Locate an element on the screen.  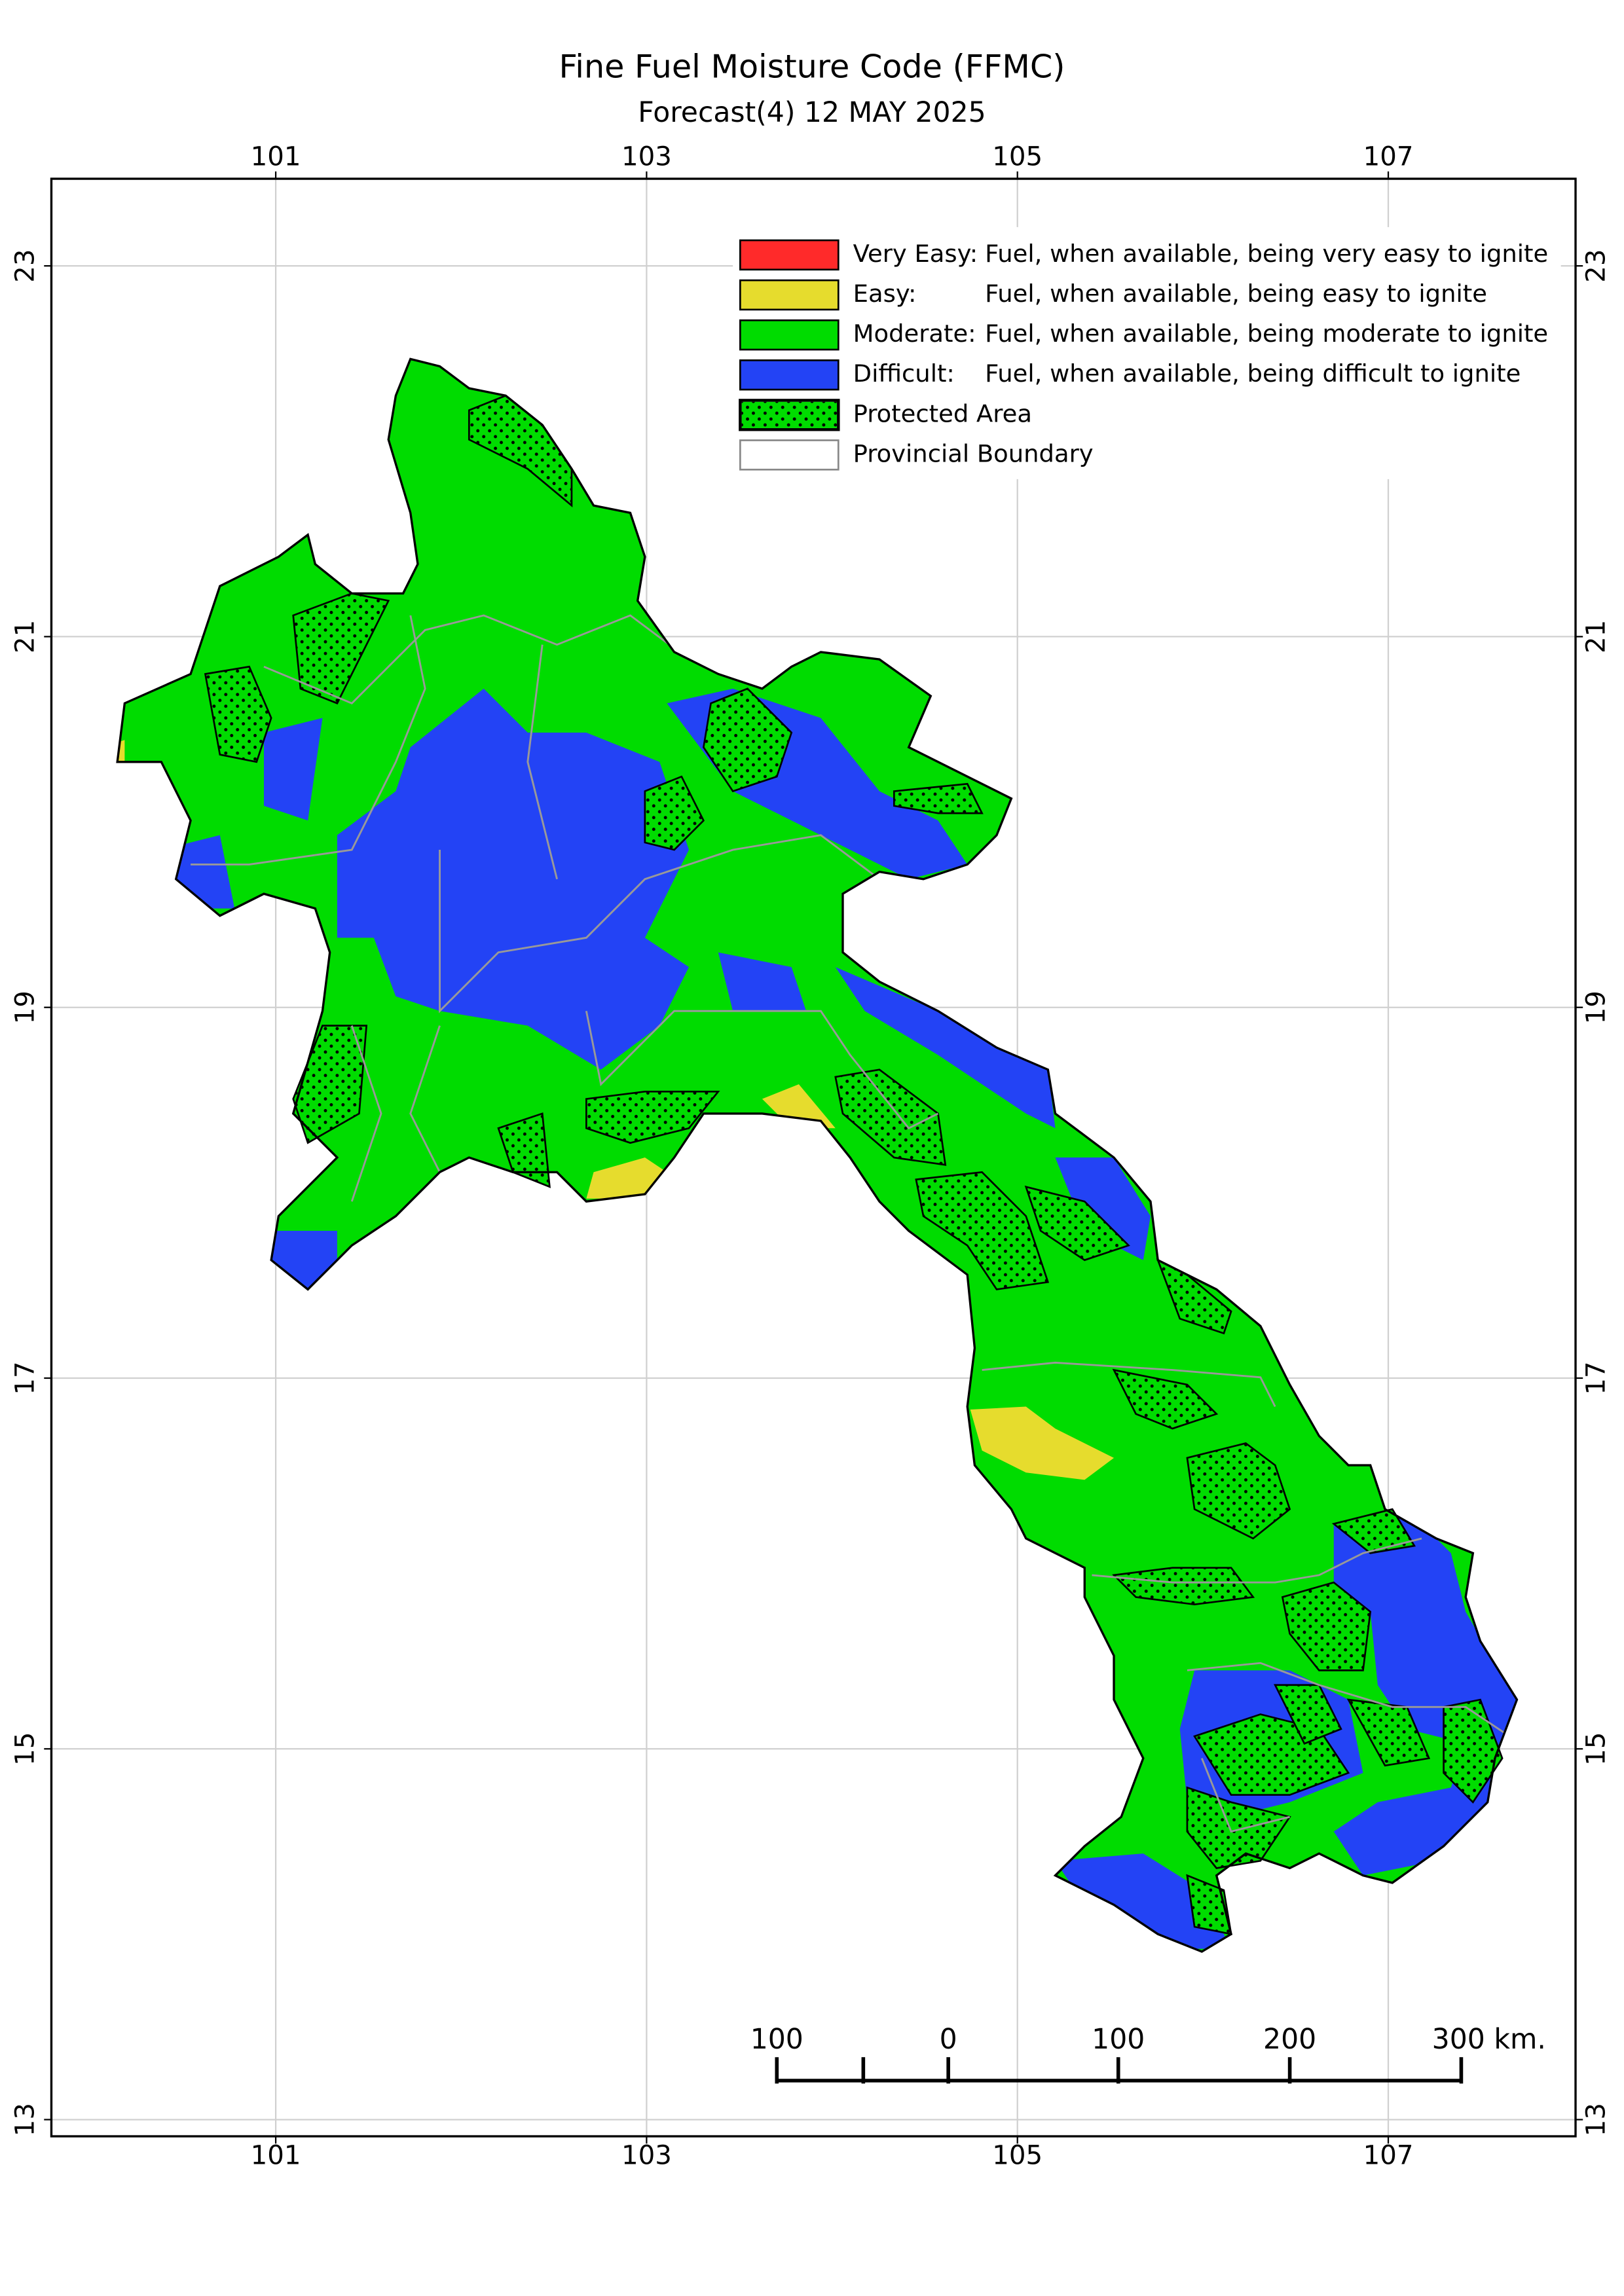
subtitle: Forecast(4) 12 MAY 2025 is located at coordinates (812, 113).